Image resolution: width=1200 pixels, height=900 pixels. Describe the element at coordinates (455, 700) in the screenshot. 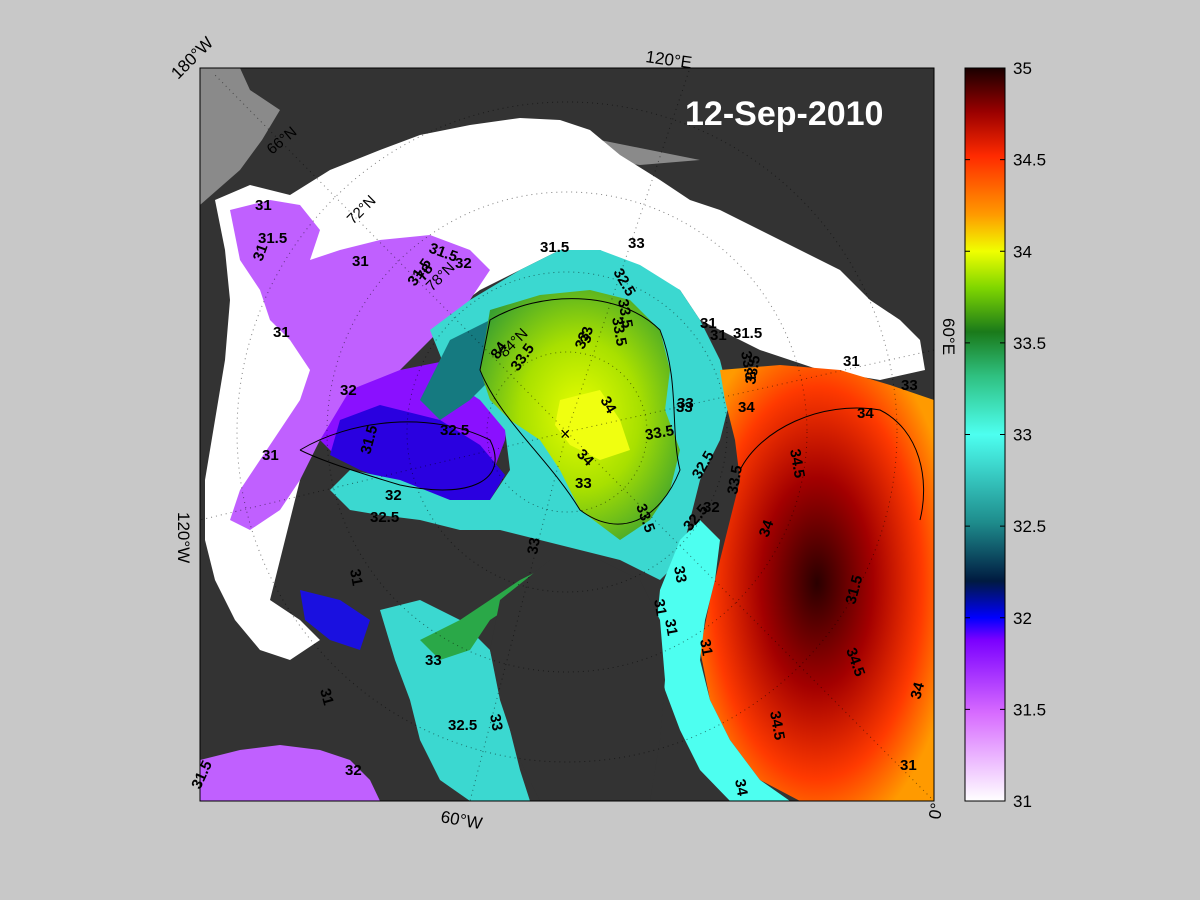

I see `baffin-channels` at that location.